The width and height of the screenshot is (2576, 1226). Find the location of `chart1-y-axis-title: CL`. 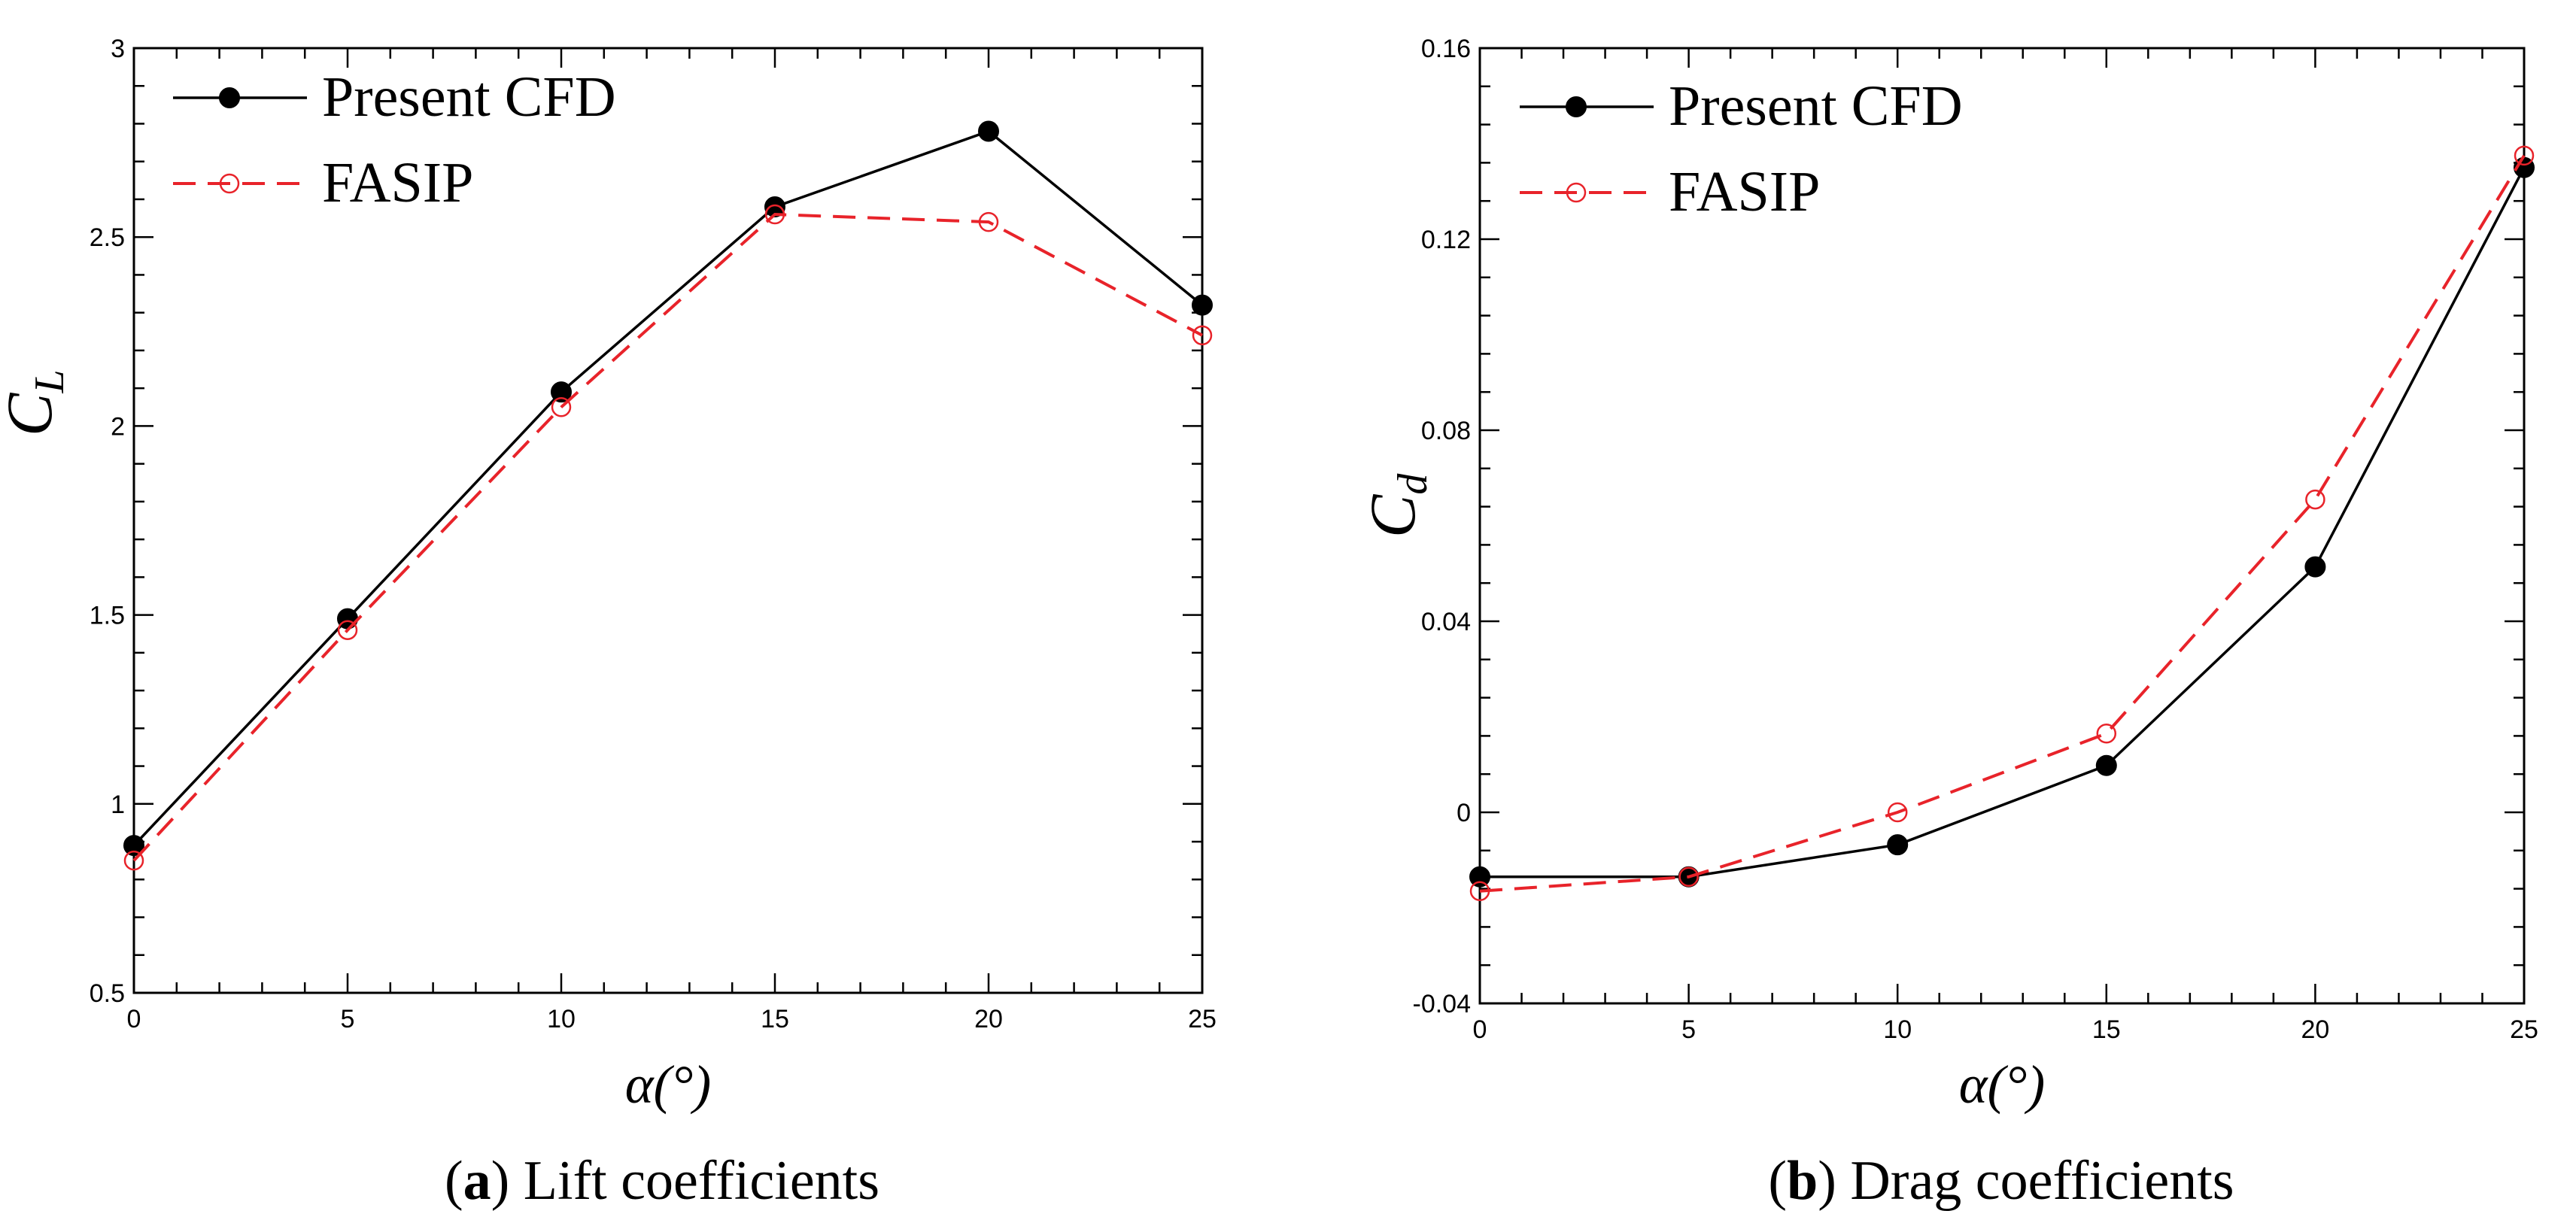

chart1-y-axis-title: CL is located at coordinates (37, 402).